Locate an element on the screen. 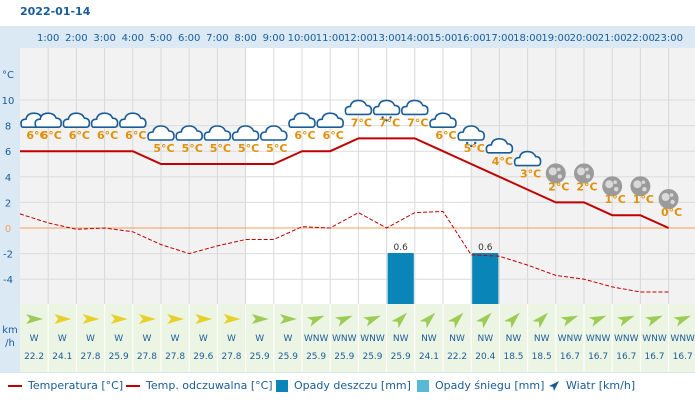 The height and width of the screenshot is (408, 695). y-tick-label: 8 is located at coordinates (8, 127).